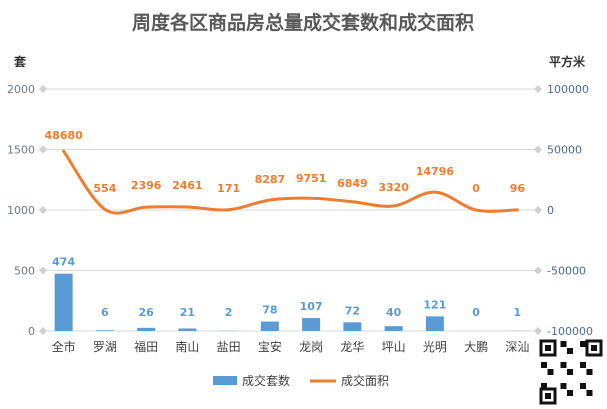  Describe the element at coordinates (476, 188) in the screenshot. I see `line-data-label: 0` at that location.